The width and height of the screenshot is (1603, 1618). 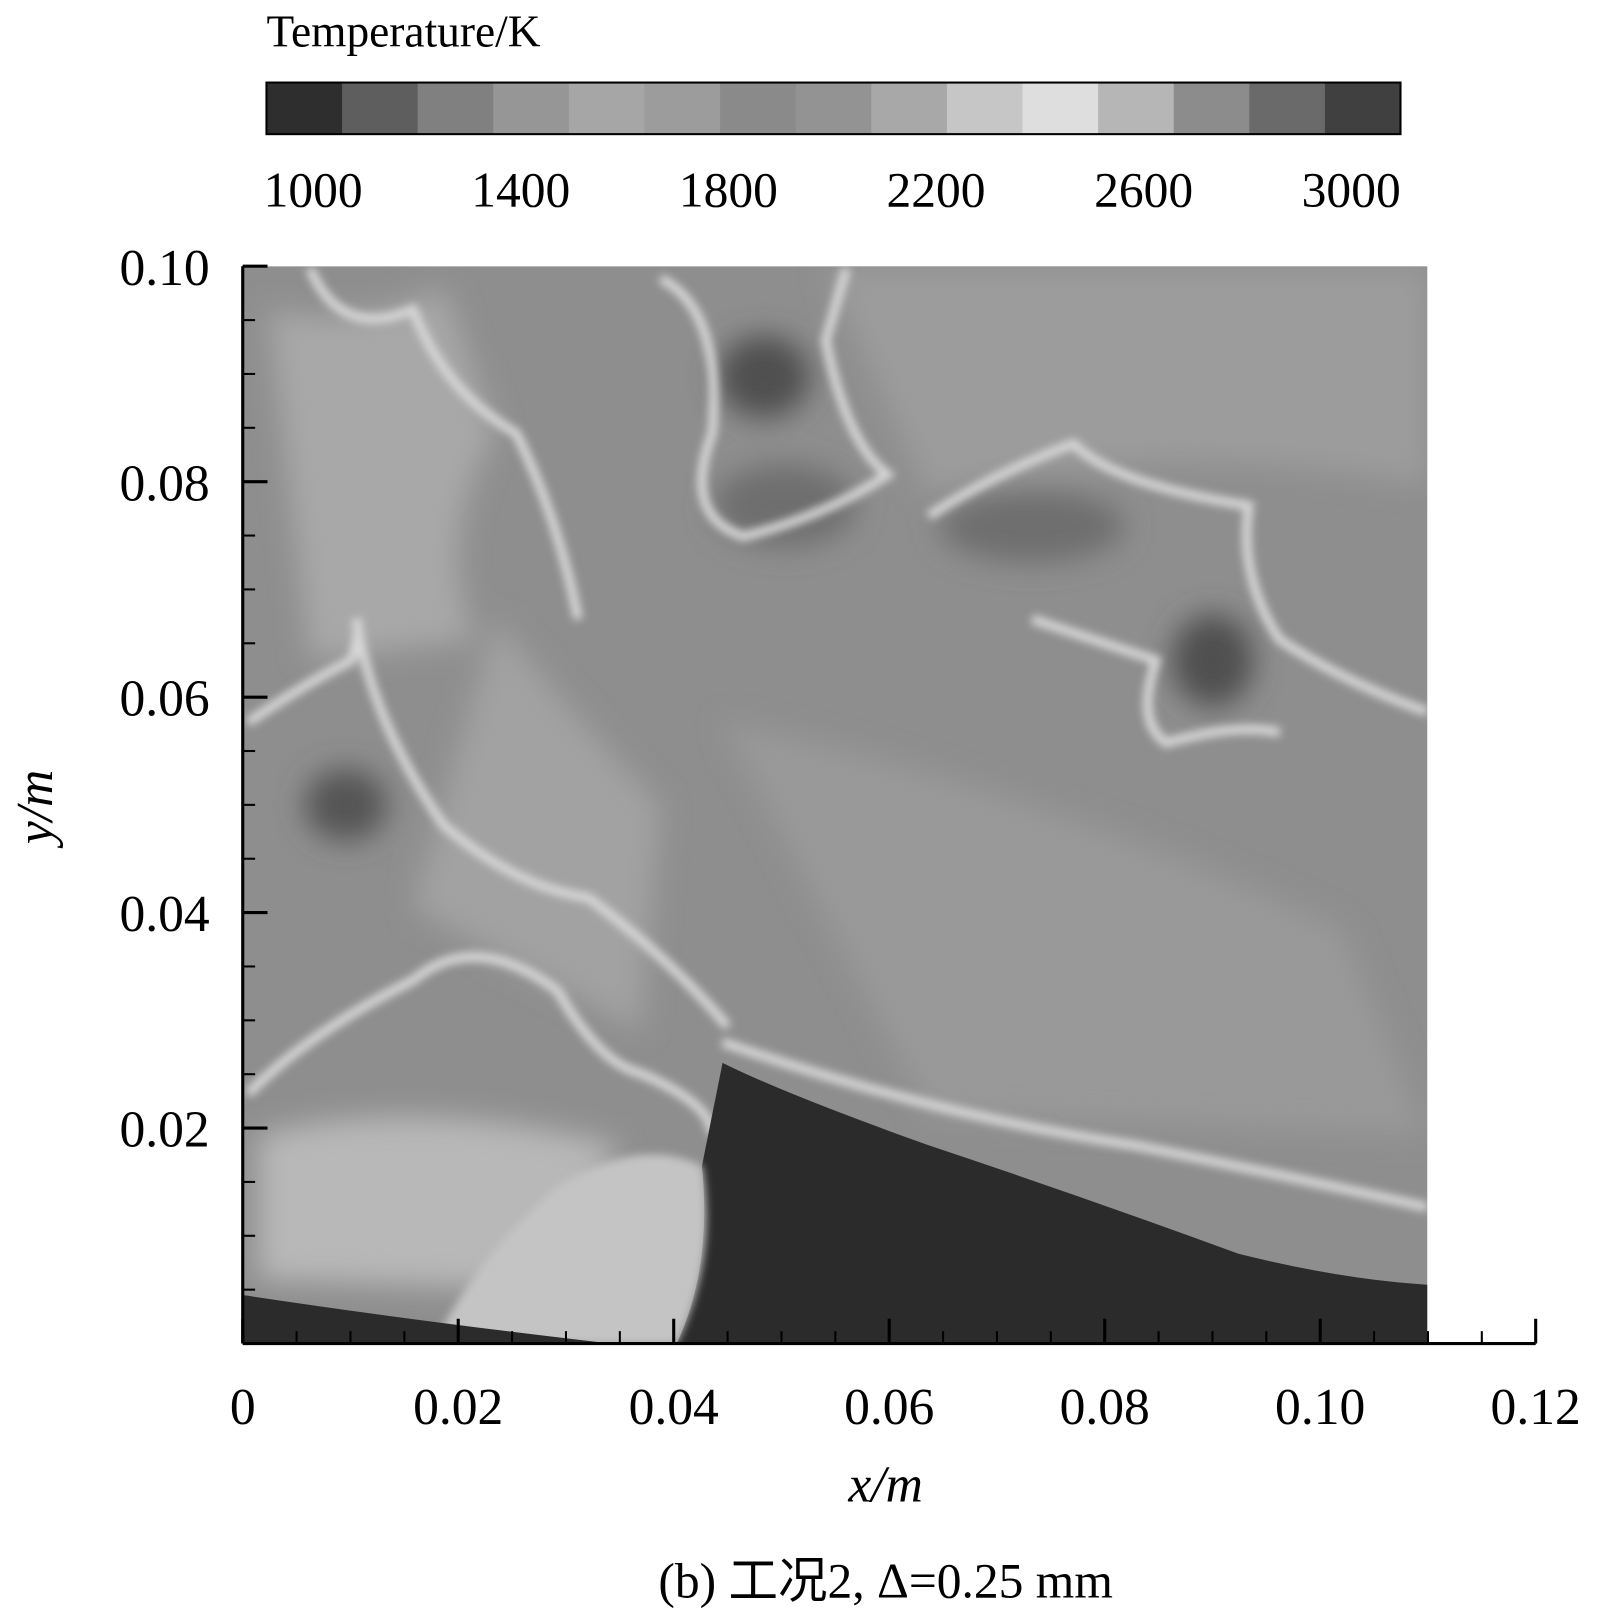 What do you see at coordinates (1351, 189) in the screenshot?
I see `colorbar-tick-label: 3000` at bounding box center [1351, 189].